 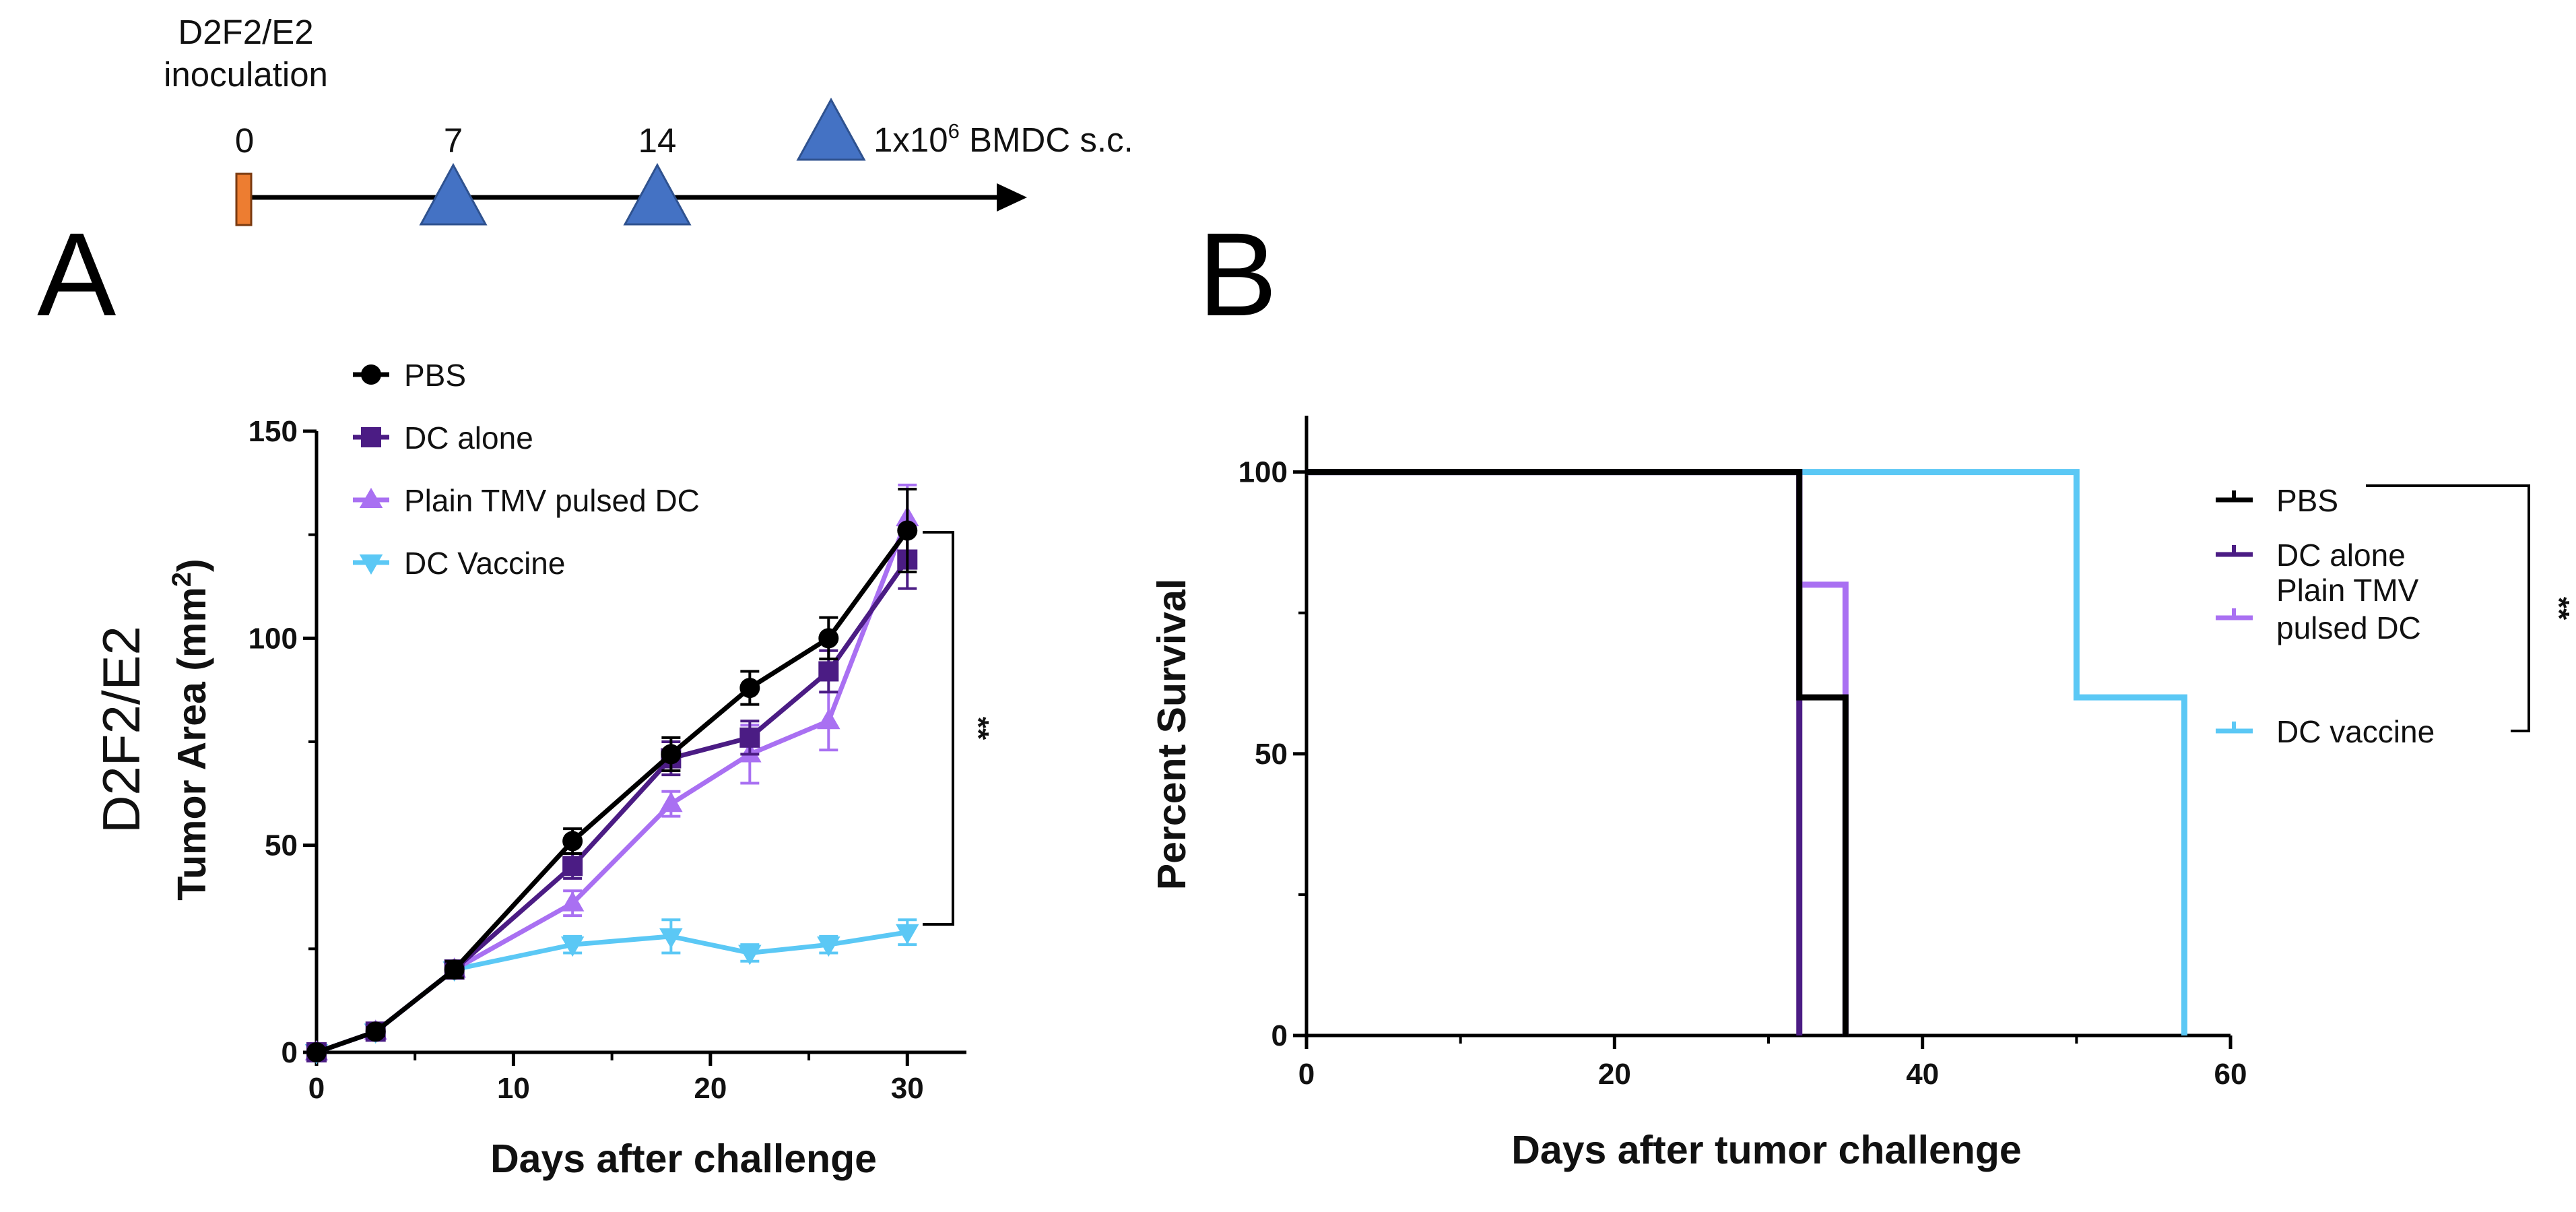 I want to click on timeline-legend-text: 1x106 BMDC s.c., so click(x=1003, y=139).